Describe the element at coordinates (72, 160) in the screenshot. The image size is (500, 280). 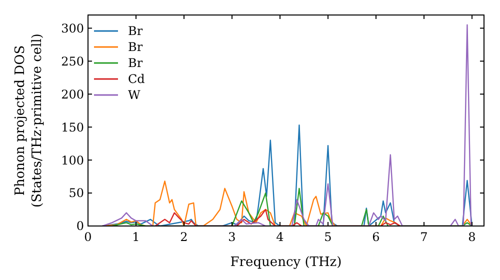
I see `y-tick-label: 100` at that location.